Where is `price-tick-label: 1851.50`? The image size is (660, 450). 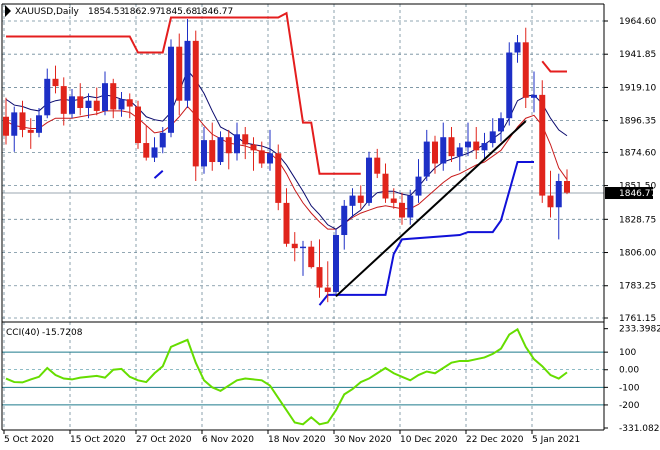 price-tick-label: 1851.50 is located at coordinates (637, 187).